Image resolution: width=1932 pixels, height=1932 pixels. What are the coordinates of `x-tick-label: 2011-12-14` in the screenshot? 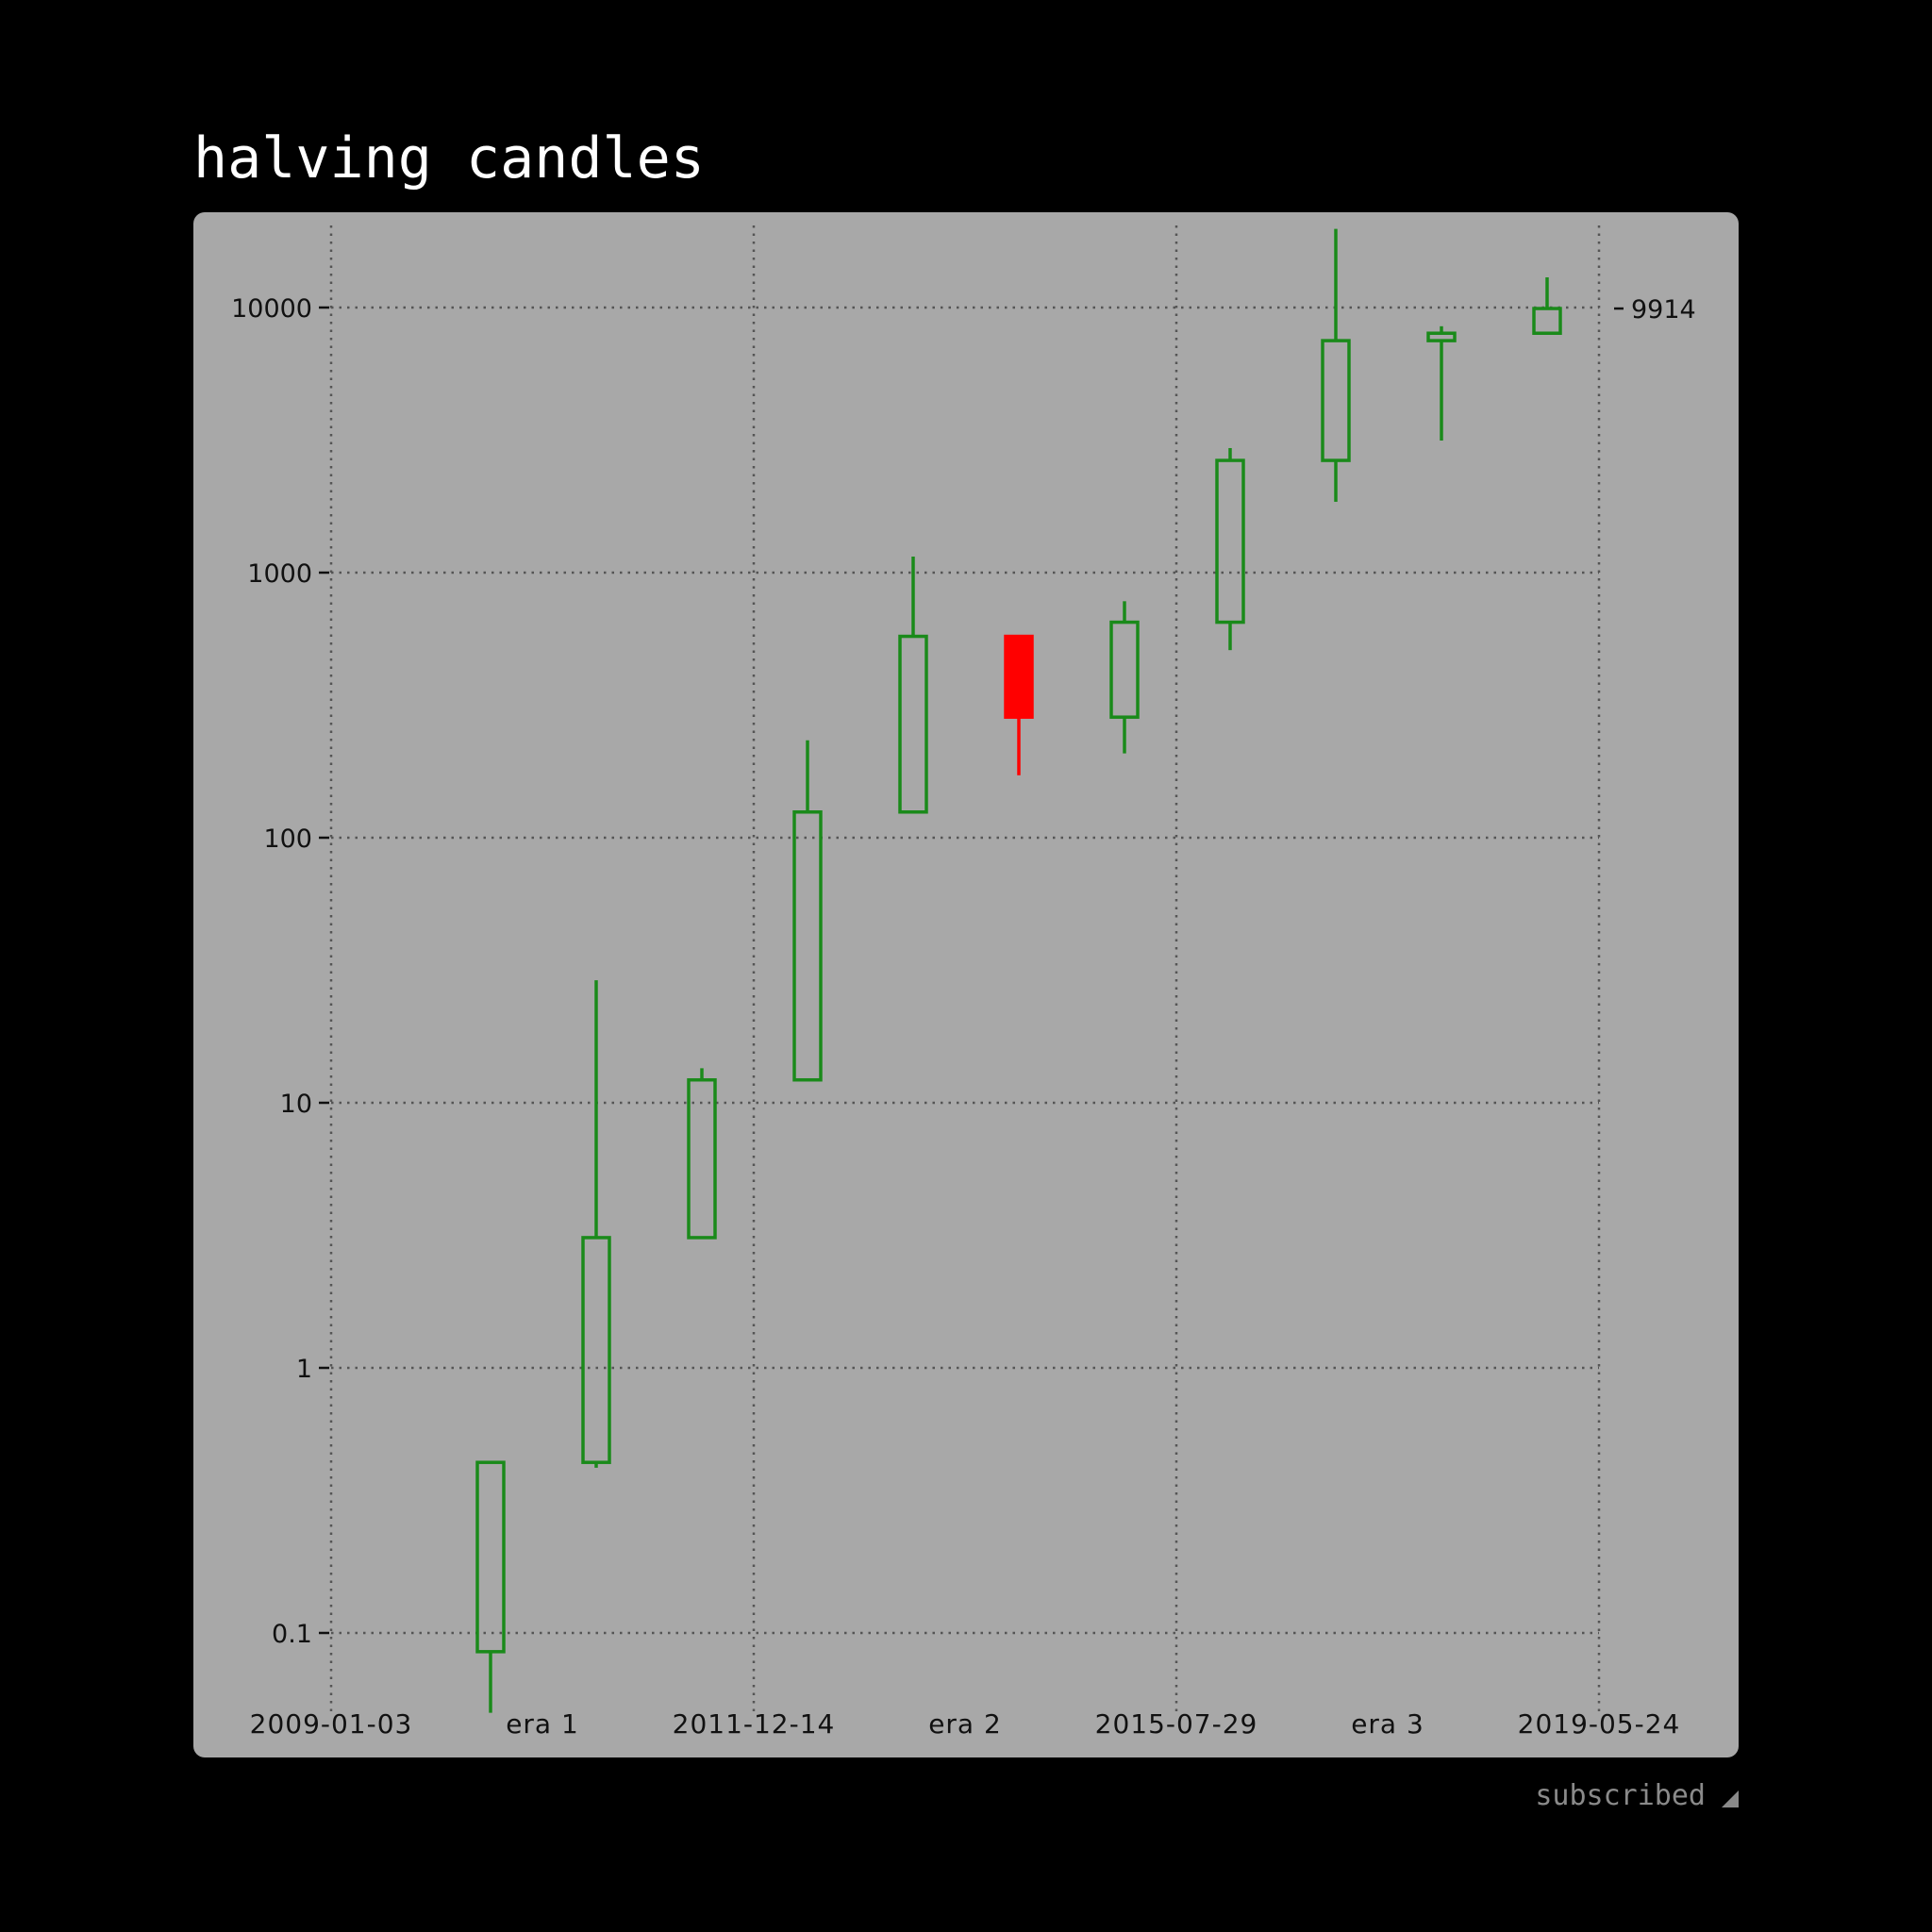 It's located at (754, 1724).